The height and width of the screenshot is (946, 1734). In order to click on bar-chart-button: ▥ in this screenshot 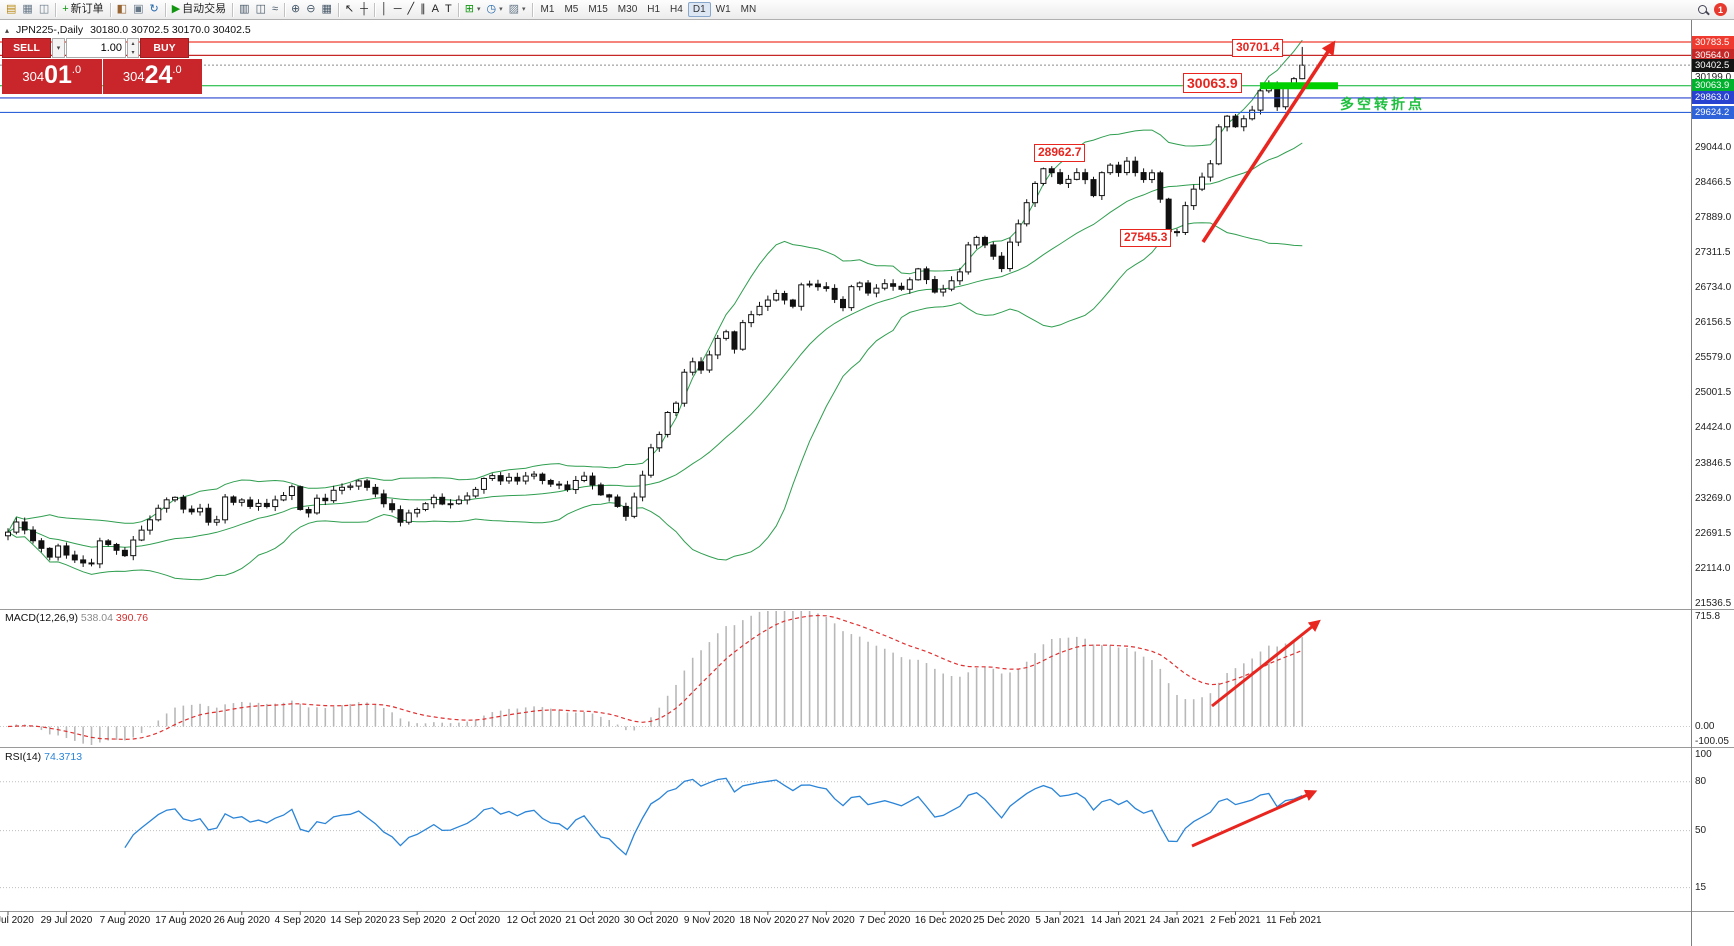, I will do `click(244, 9)`.